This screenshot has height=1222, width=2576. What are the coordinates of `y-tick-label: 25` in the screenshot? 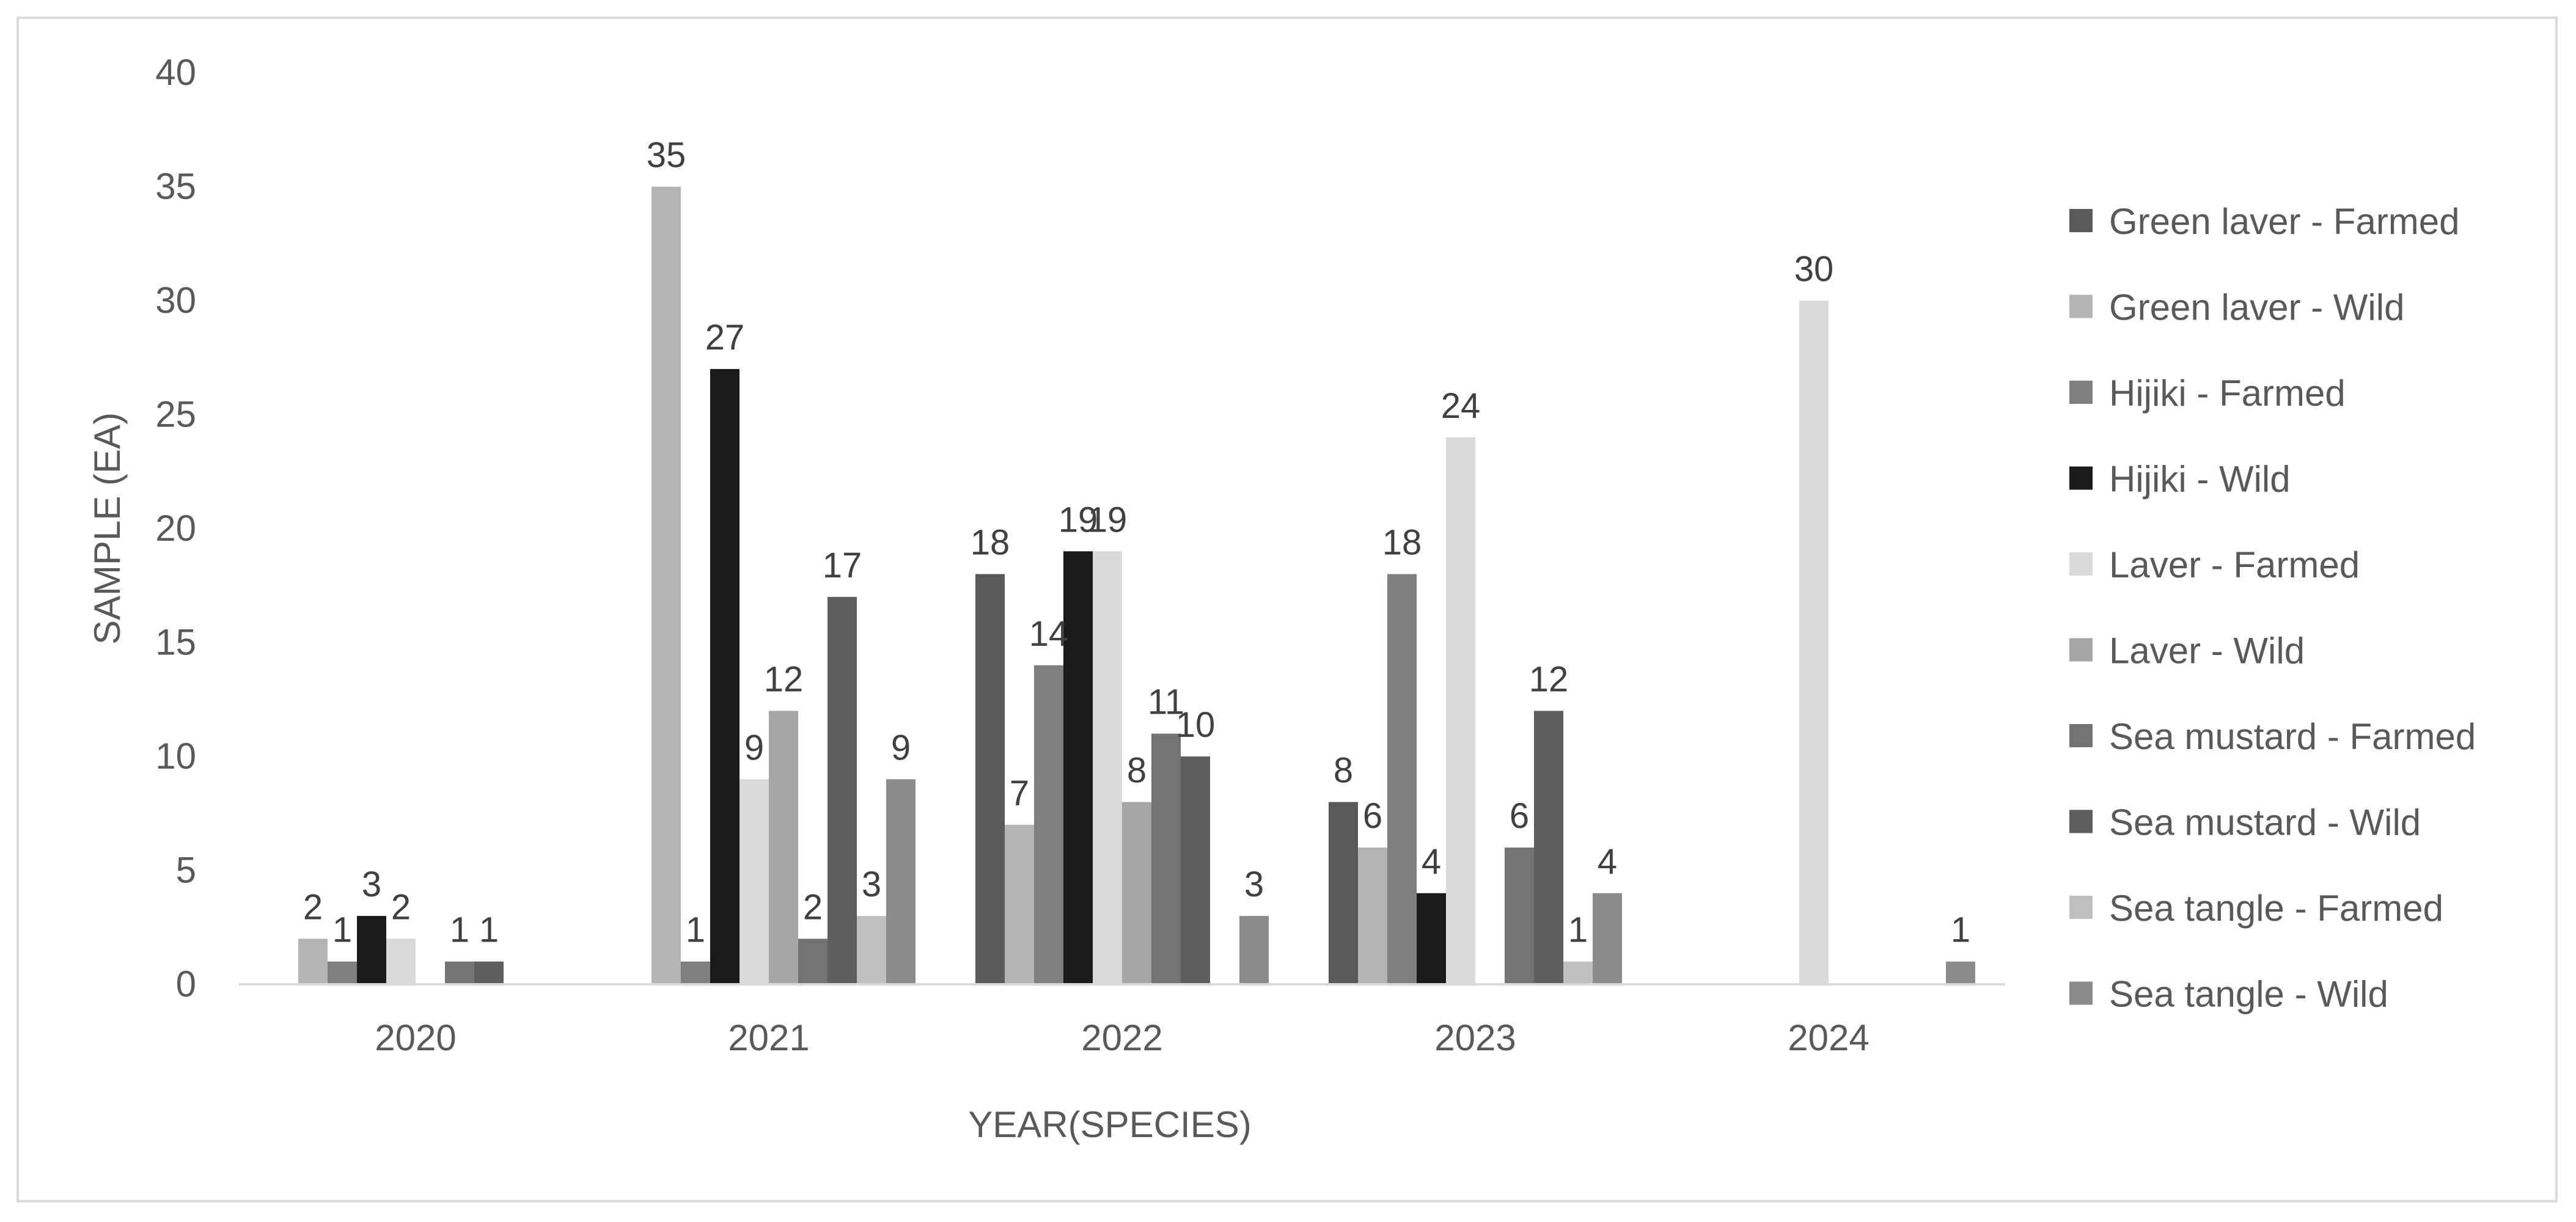 It's located at (175, 414).